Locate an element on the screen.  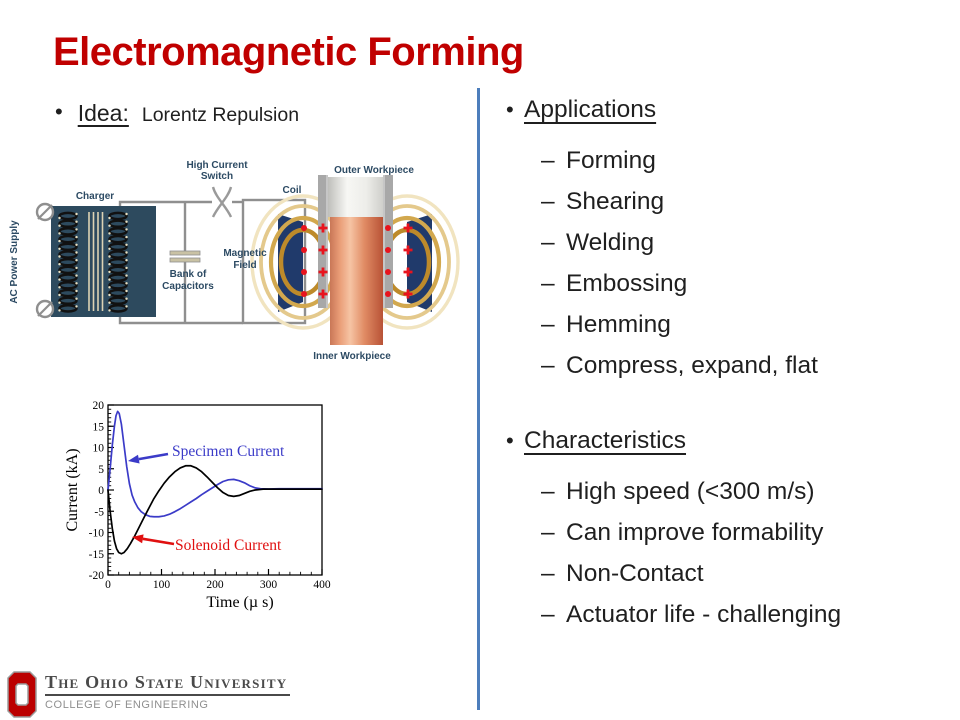
list-item: – Compress, expand, flat is located at coordinates (726, 365).